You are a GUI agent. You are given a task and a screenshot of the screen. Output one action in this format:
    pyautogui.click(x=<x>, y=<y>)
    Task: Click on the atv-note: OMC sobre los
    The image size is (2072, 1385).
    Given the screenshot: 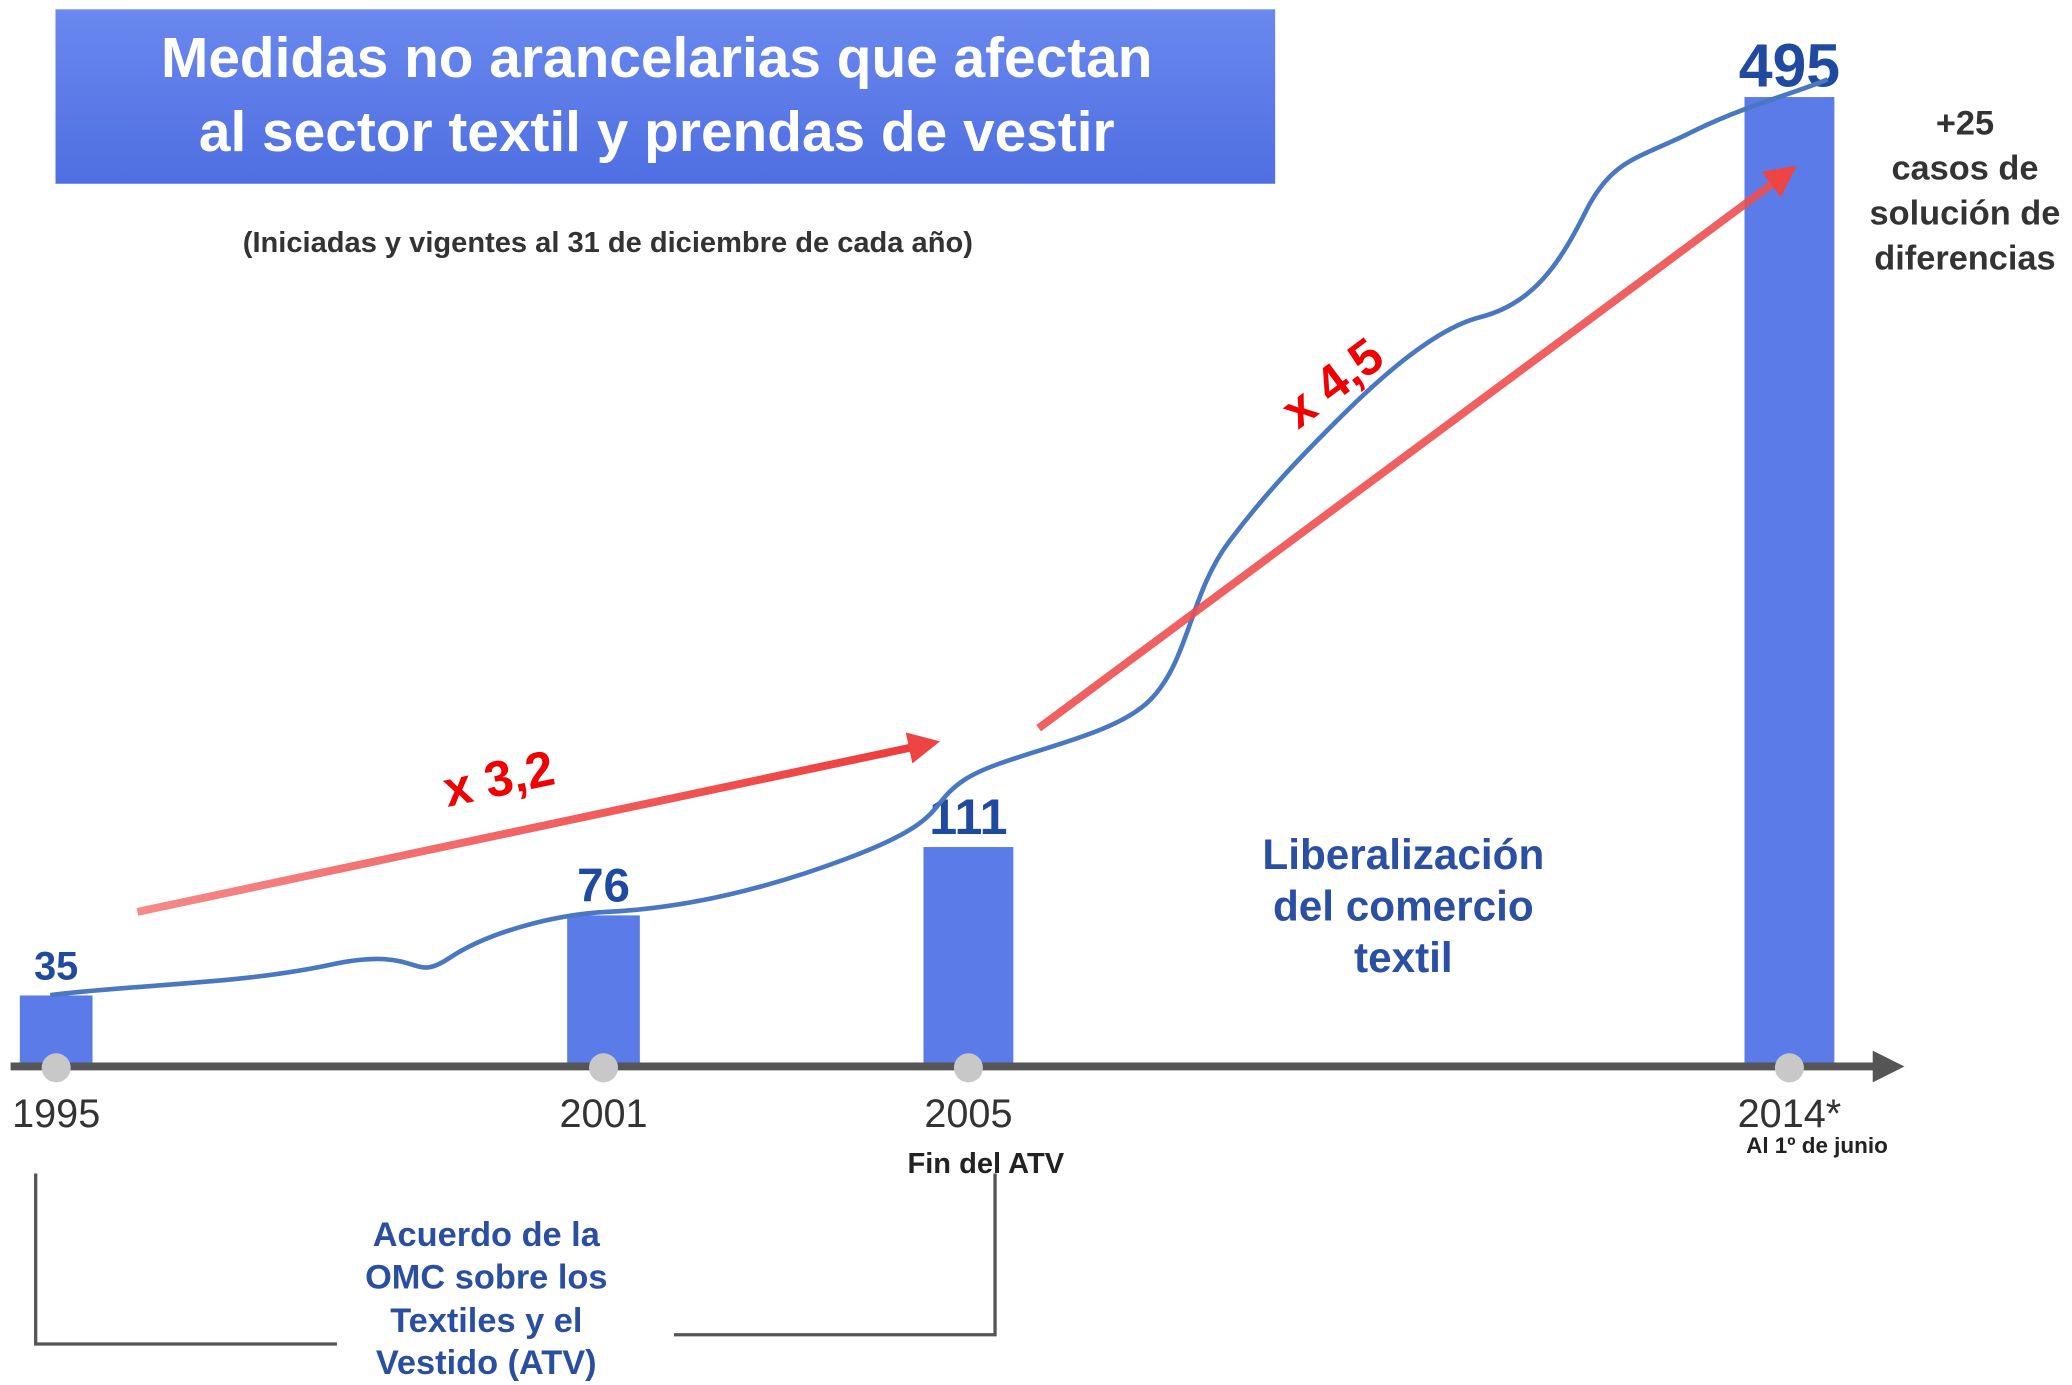 What is the action you would take?
    pyautogui.click(x=486, y=1277)
    